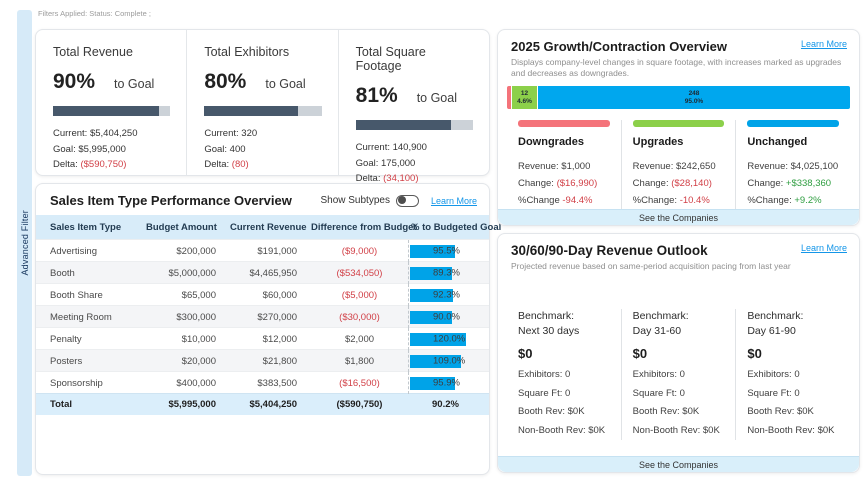 The image size is (866, 490). What do you see at coordinates (385, 163) in the screenshot?
I see `kpi-goal: Goal: 175,000` at bounding box center [385, 163].